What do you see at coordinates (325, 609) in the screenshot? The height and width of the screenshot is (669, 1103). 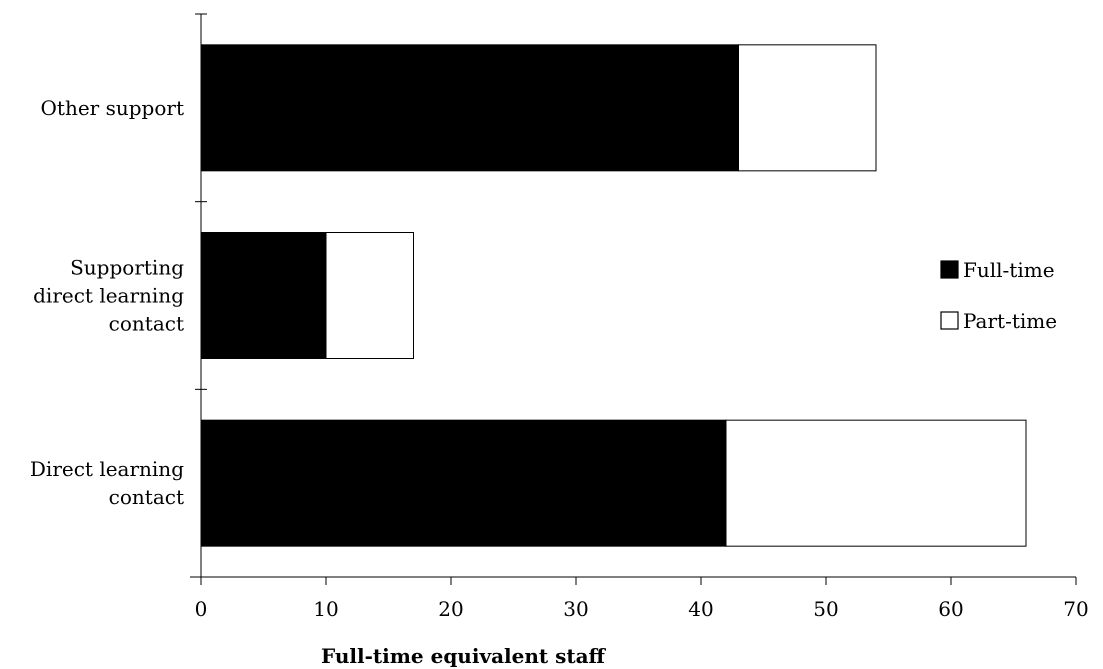 I see `x-tick-label: 10` at bounding box center [325, 609].